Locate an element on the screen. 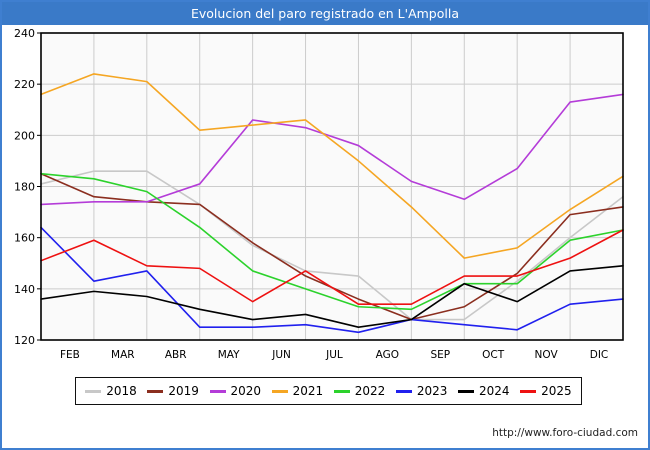  svg-text: DIC is located at coordinates (599, 354).